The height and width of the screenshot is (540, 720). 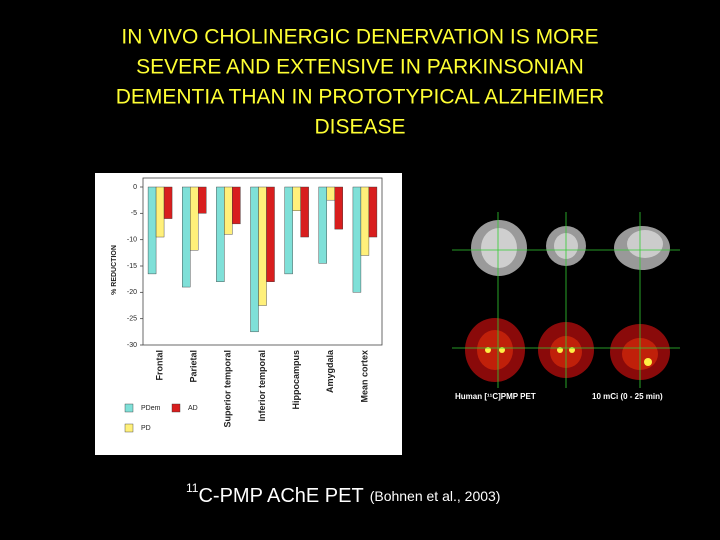 I want to click on y-tick-label: -25, so click(x=132, y=319).